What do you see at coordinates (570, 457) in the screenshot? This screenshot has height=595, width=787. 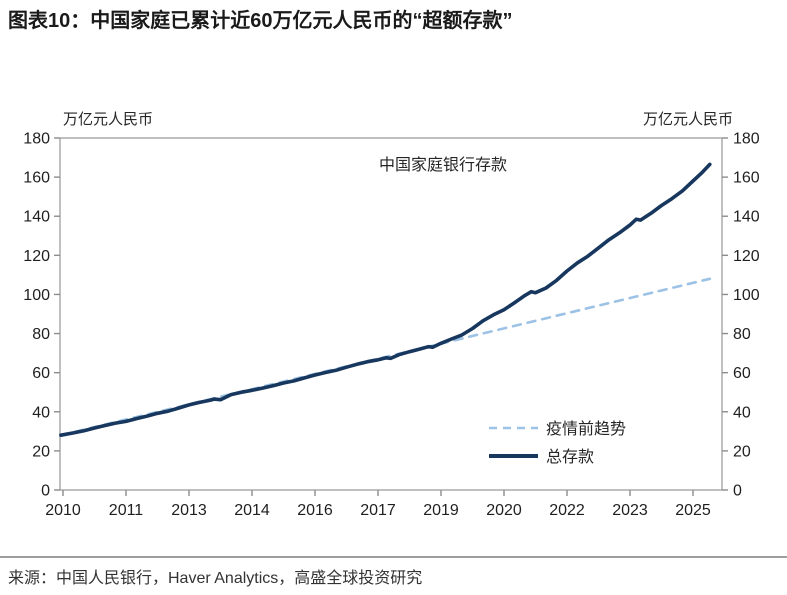 I see `legend-label-total_deposits: 总存款` at bounding box center [570, 457].